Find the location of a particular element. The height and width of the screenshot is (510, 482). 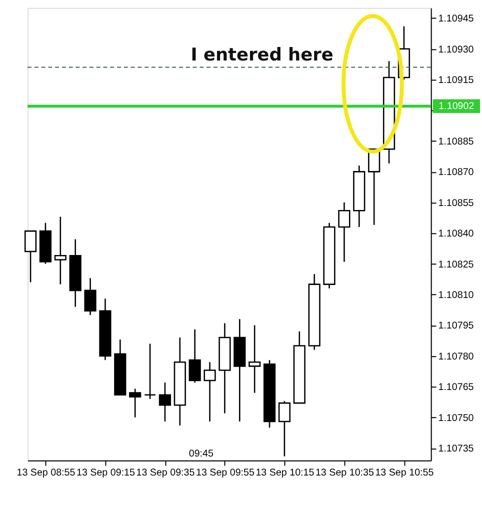

x-tick-label: 13 Sep 10:15 is located at coordinates (285, 473).